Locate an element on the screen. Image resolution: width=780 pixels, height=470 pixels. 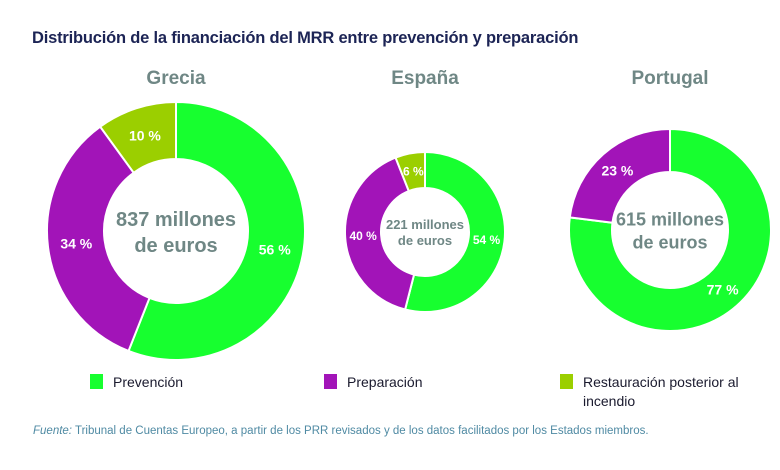
center-label-grecia-line-1: 837 millones is located at coordinates (176, 220).